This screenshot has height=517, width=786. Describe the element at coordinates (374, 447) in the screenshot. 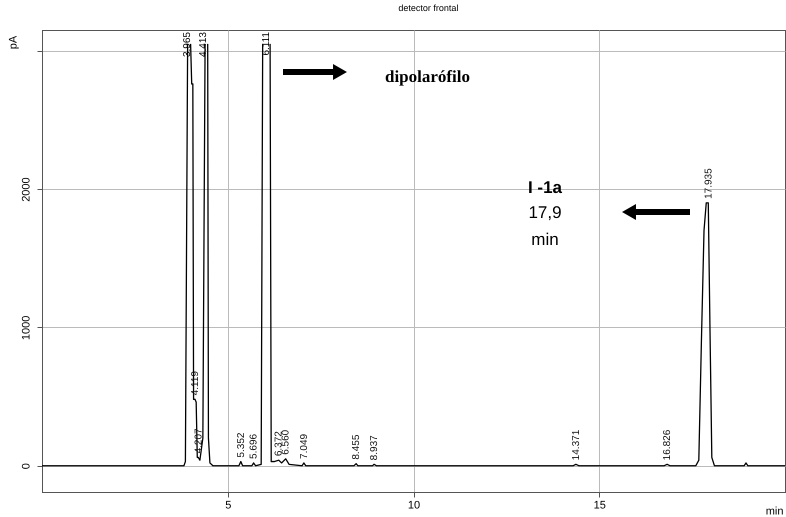

I see `annotation: 8.937` at that location.